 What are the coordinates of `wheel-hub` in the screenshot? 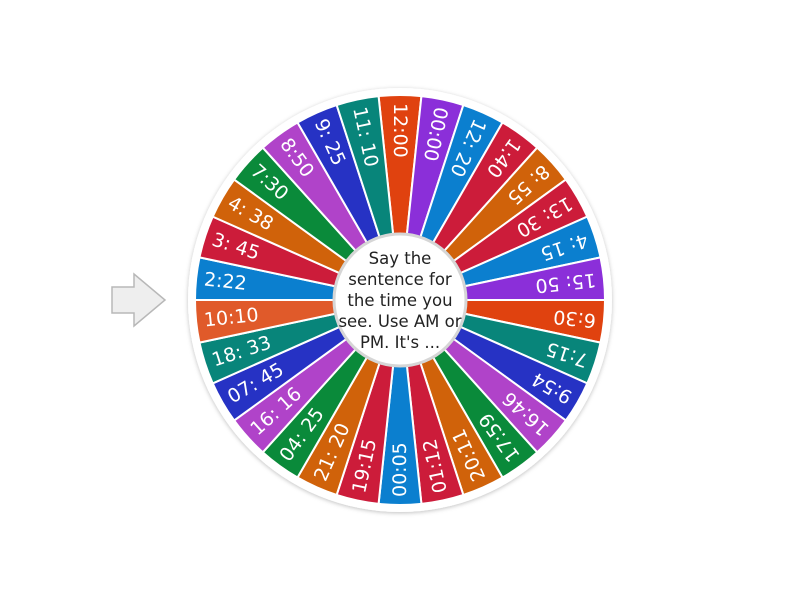 It's located at (400, 300).